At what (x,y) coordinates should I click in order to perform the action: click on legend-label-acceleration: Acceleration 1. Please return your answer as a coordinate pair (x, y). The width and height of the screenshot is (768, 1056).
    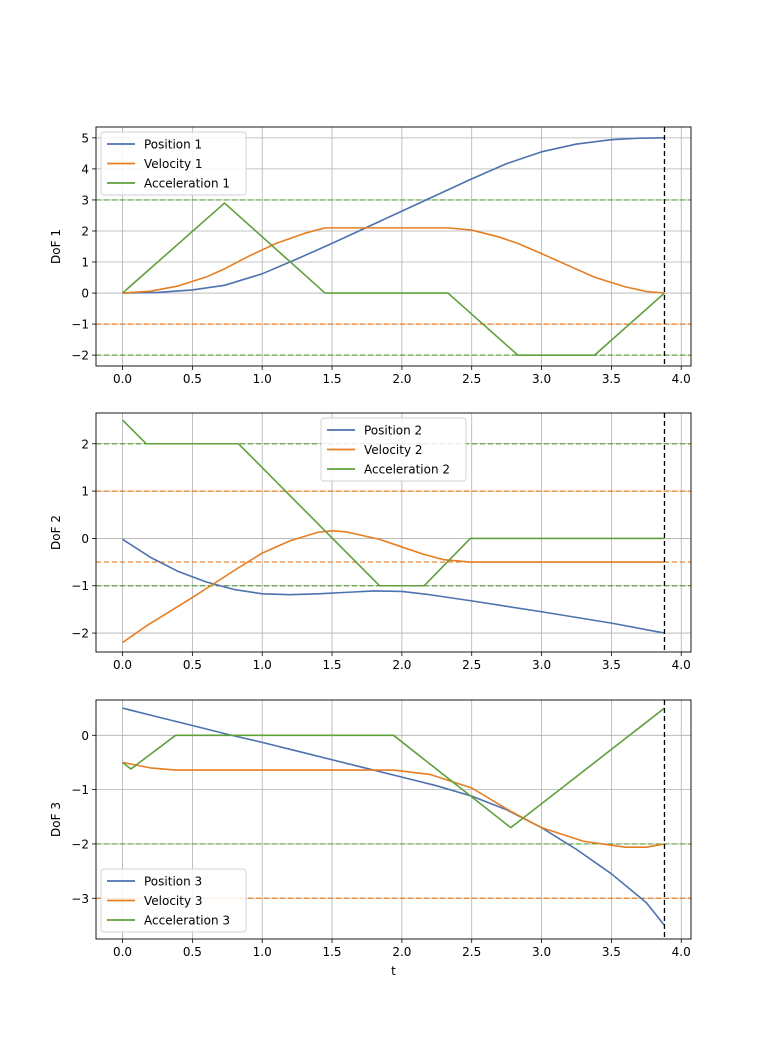
    Looking at the image, I should click on (187, 184).